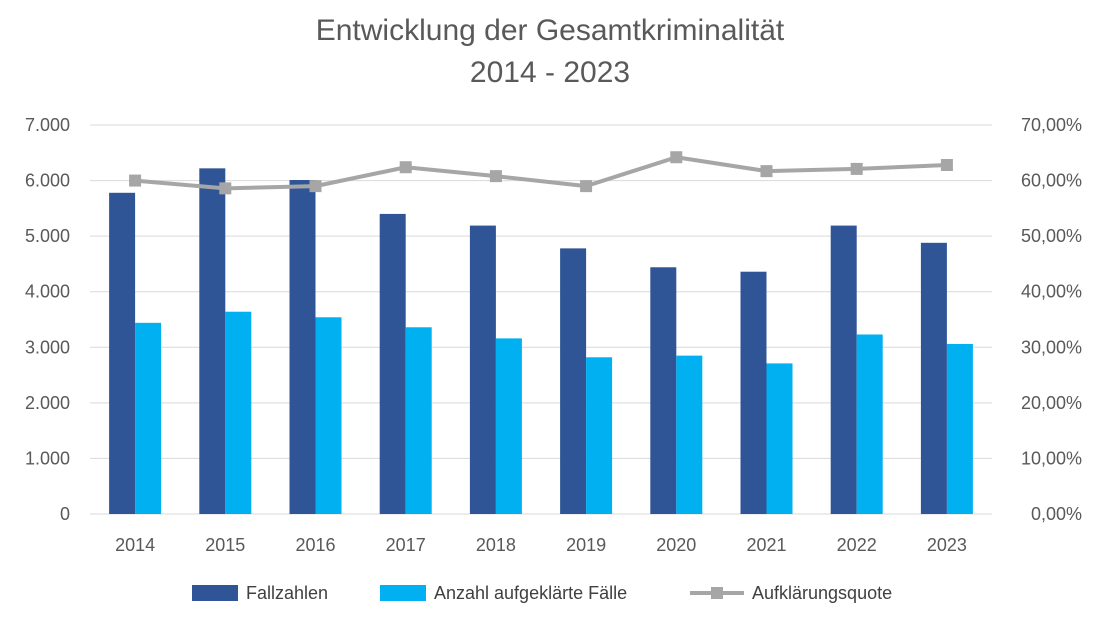 The image size is (1100, 618). I want to click on line-point-2018, so click(495, 176).